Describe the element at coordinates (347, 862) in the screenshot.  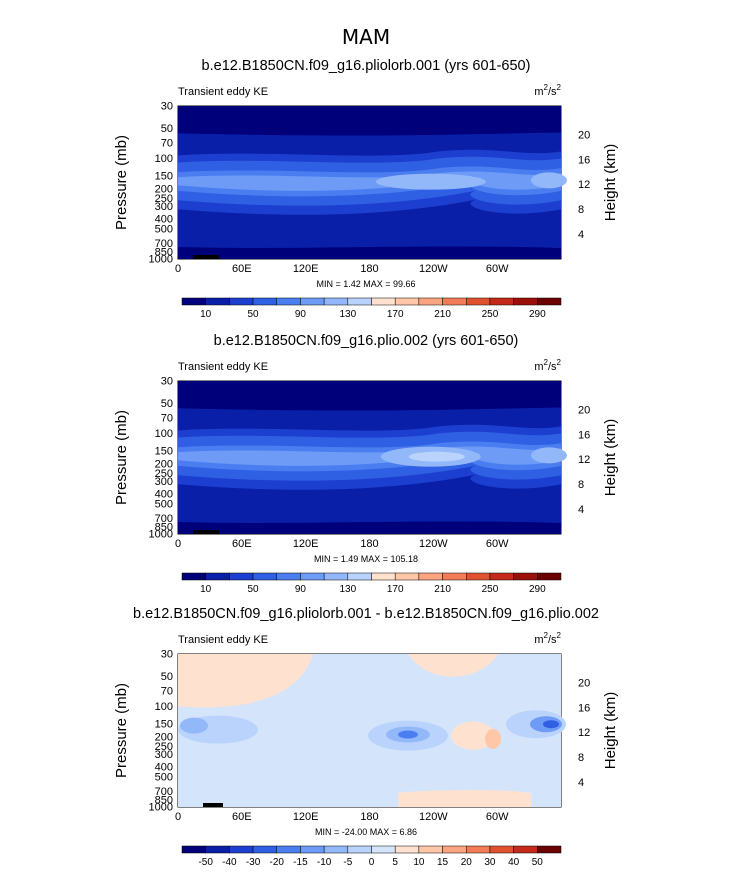
I see `colorbar-label: -5` at that location.